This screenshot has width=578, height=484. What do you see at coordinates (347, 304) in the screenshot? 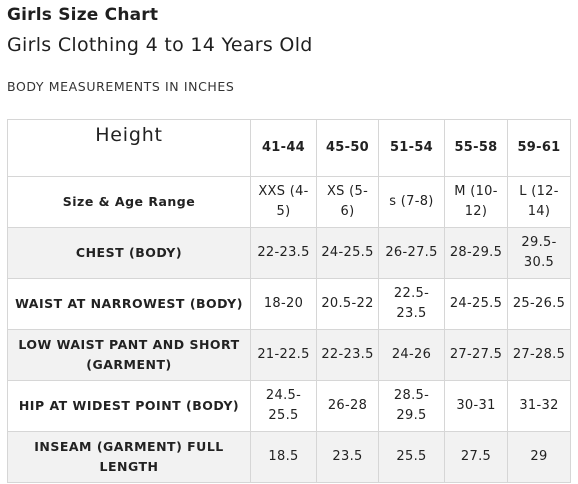
I see `table-cell: 20.5-22` at bounding box center [347, 304].